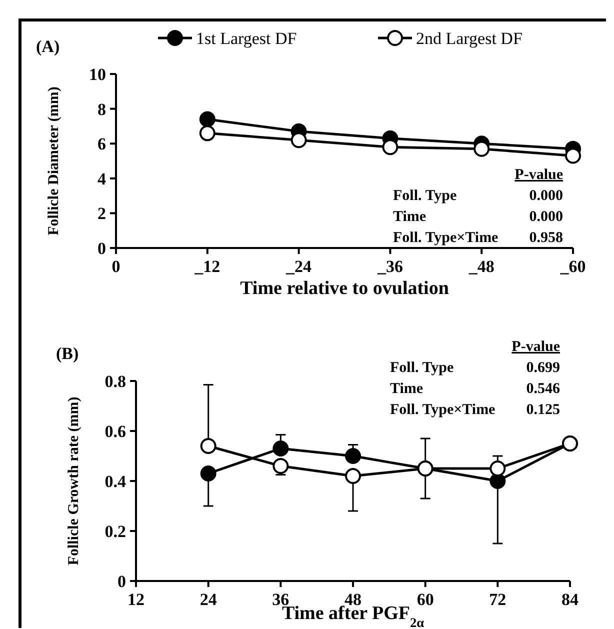  I want to click on x-tick-label: 84, so click(570, 599).